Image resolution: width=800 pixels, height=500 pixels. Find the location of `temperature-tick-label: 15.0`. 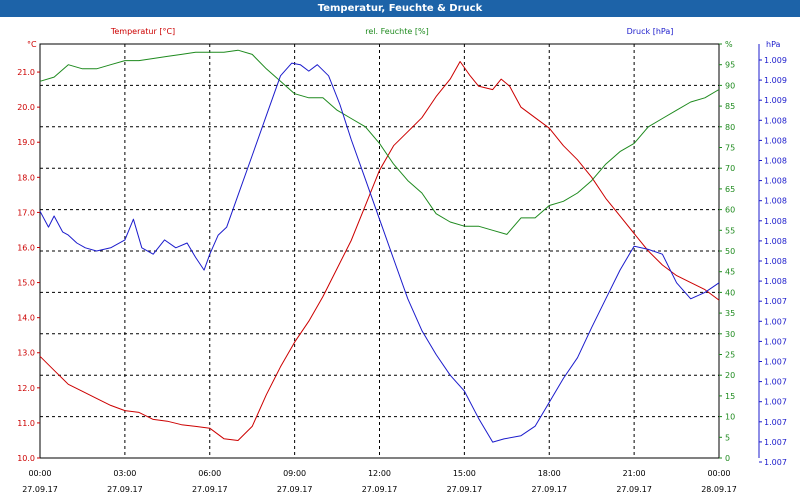

temperature-tick-label: 15.0 is located at coordinates (26, 283).